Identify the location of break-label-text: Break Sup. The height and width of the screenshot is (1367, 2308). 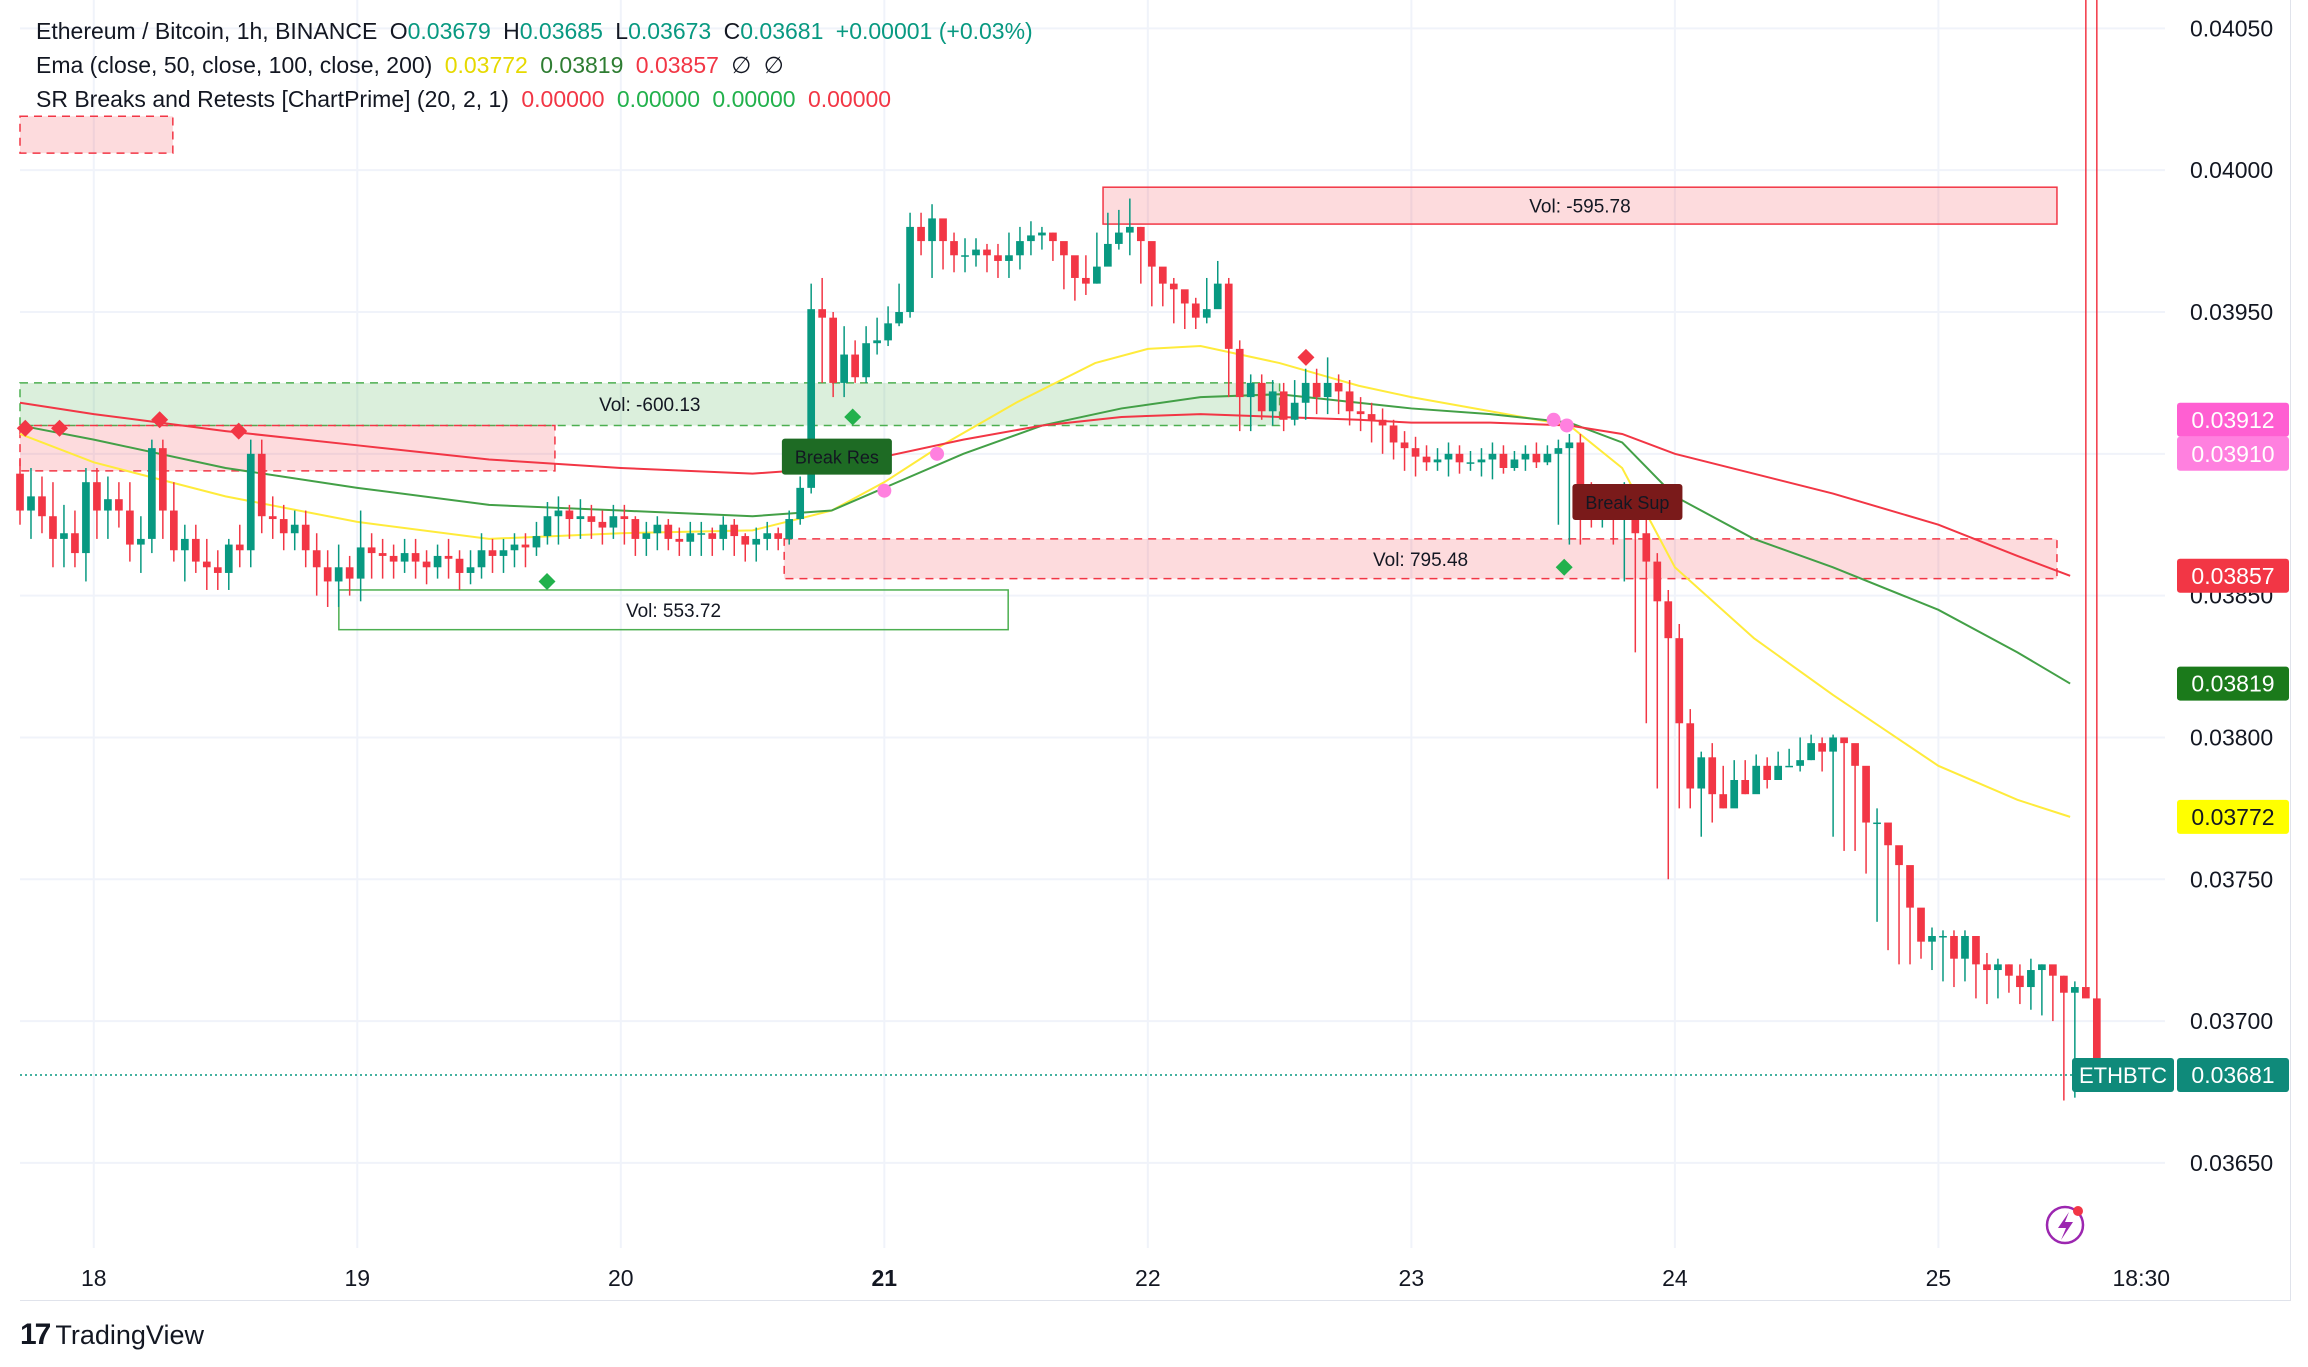
(1627, 503).